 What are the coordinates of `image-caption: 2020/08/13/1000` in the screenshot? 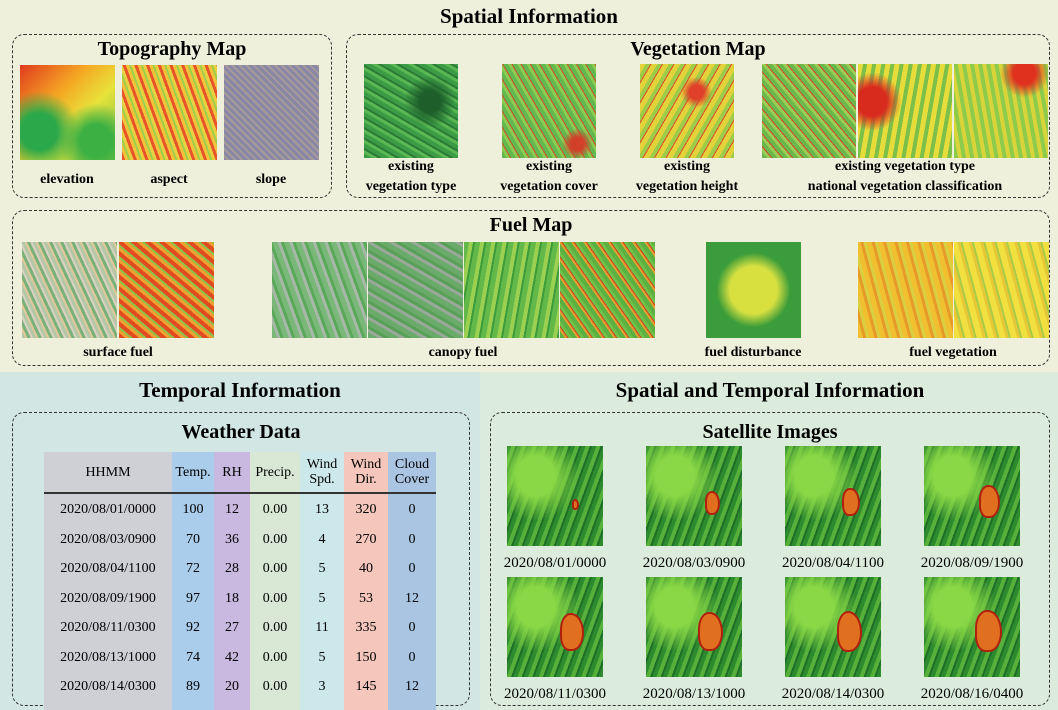 It's located at (694, 694).